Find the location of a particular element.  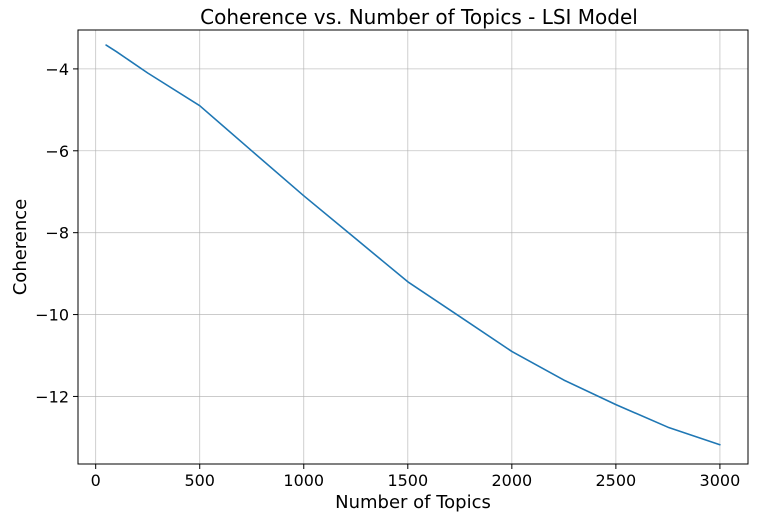

x-tick-label: 0 is located at coordinates (96, 480).